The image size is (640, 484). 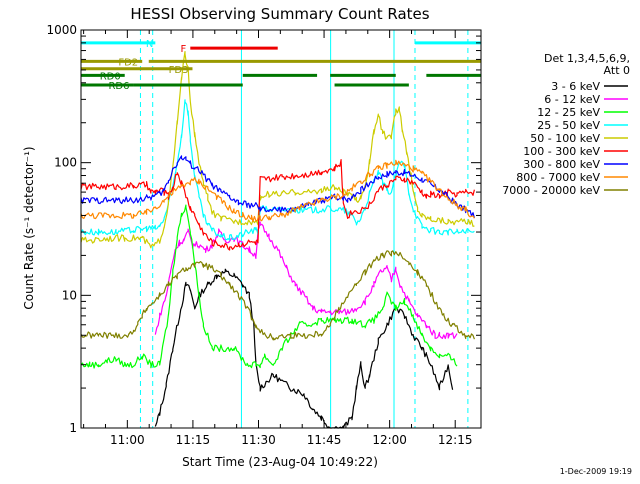 I want to click on legend-label-8: 7000 - 20000 keV, so click(x=551, y=190).